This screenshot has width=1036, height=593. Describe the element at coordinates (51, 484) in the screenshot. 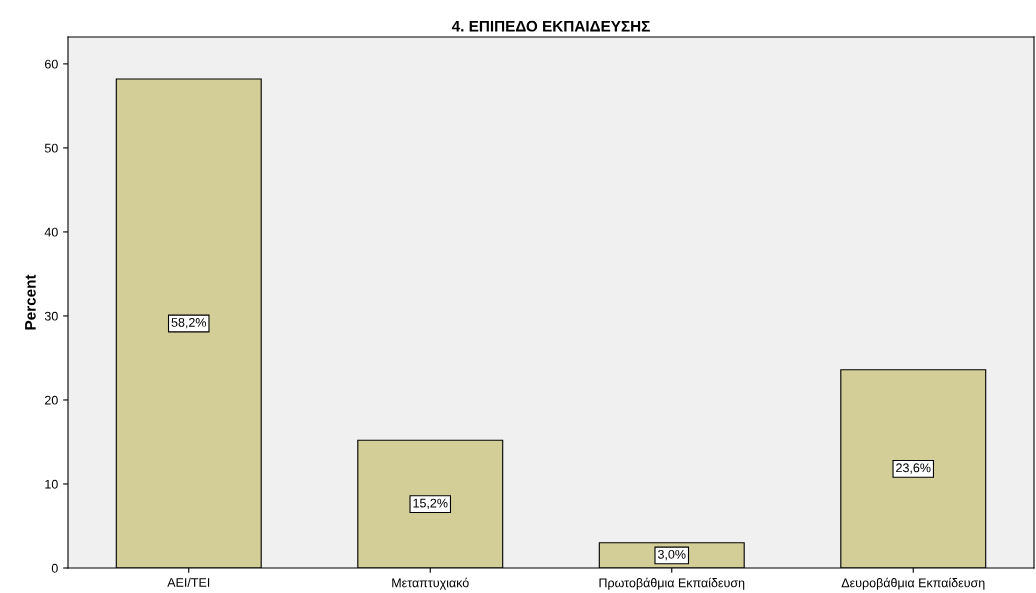

I see `y-tick-label: 10` at that location.